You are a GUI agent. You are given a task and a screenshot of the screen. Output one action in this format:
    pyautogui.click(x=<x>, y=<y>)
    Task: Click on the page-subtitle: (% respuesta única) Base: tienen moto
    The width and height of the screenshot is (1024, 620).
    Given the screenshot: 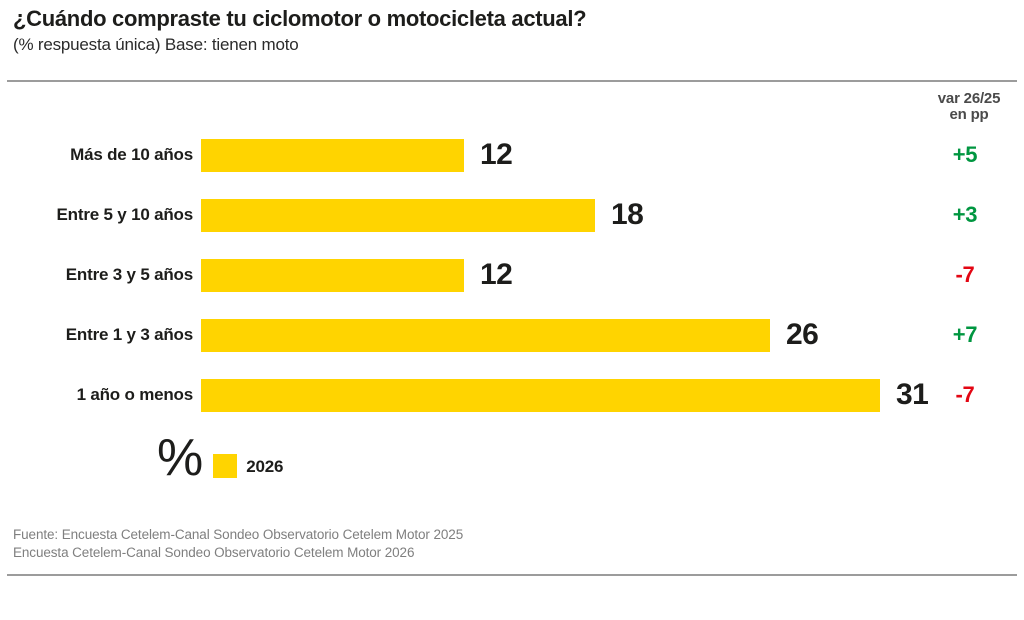 What is the action you would take?
    pyautogui.click(x=156, y=44)
    